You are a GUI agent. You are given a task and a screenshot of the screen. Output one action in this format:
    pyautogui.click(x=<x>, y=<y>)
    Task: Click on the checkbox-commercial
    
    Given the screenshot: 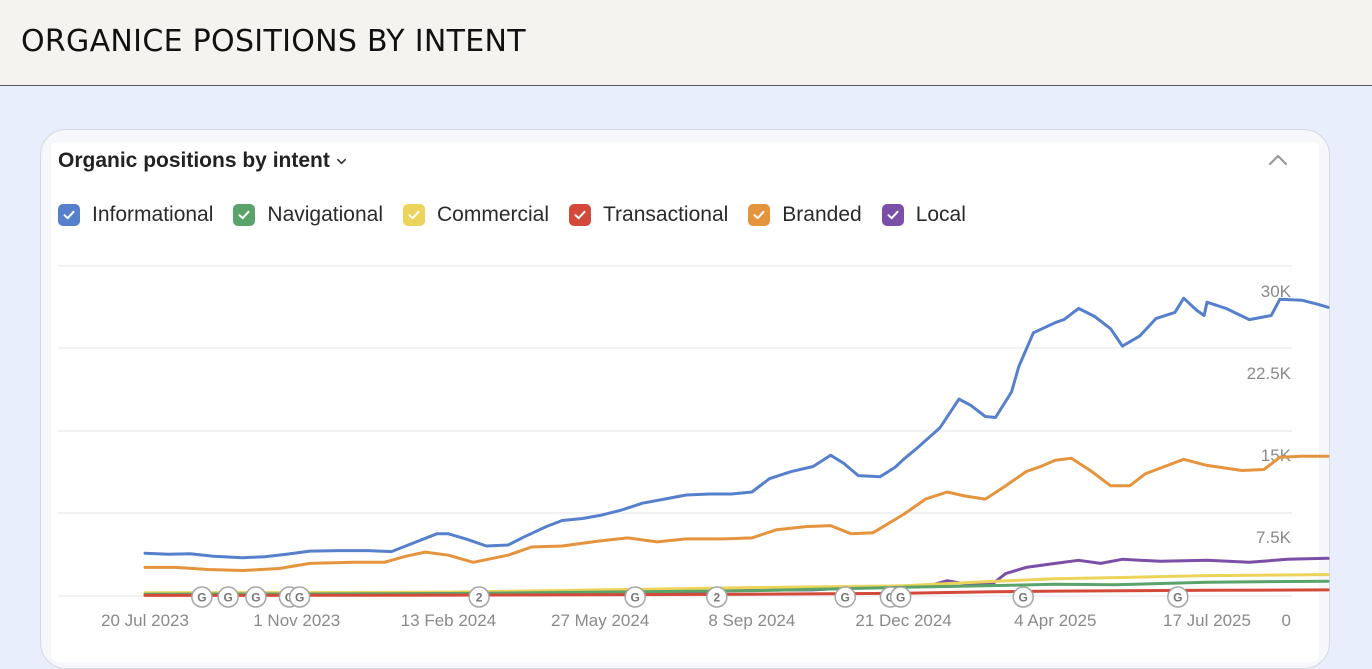 What is the action you would take?
    pyautogui.click(x=413, y=215)
    